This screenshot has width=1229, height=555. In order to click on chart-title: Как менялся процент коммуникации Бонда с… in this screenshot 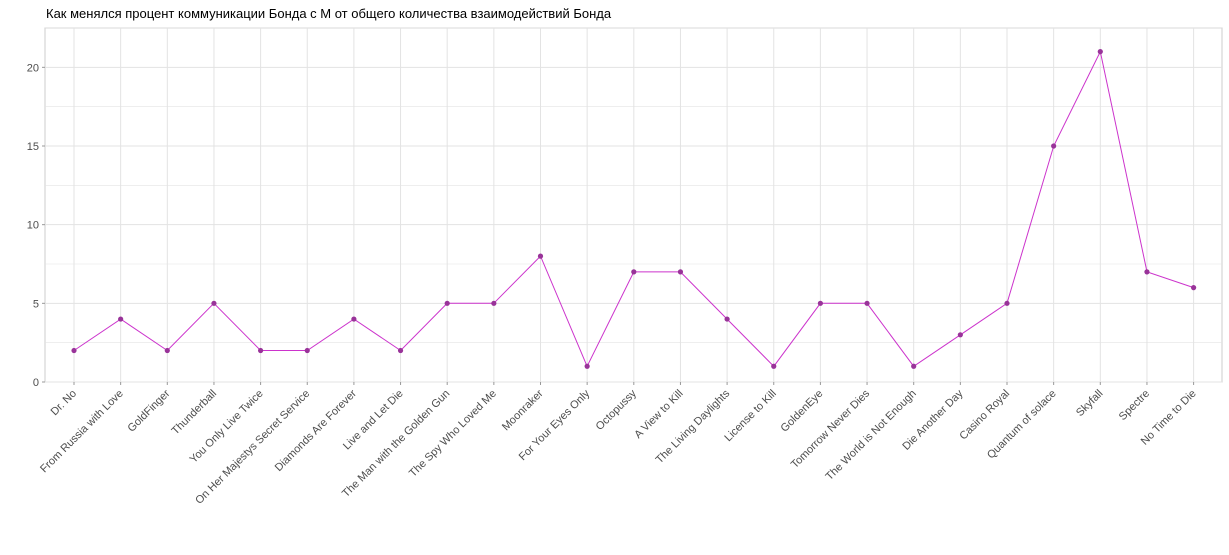, I will do `click(329, 13)`.